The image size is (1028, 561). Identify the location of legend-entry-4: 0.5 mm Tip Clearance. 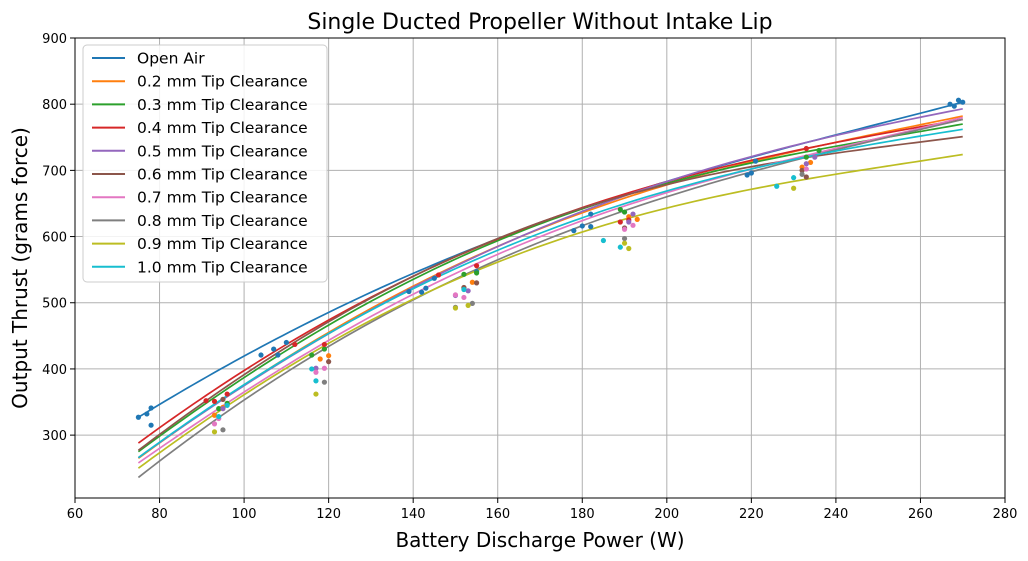
(222, 151).